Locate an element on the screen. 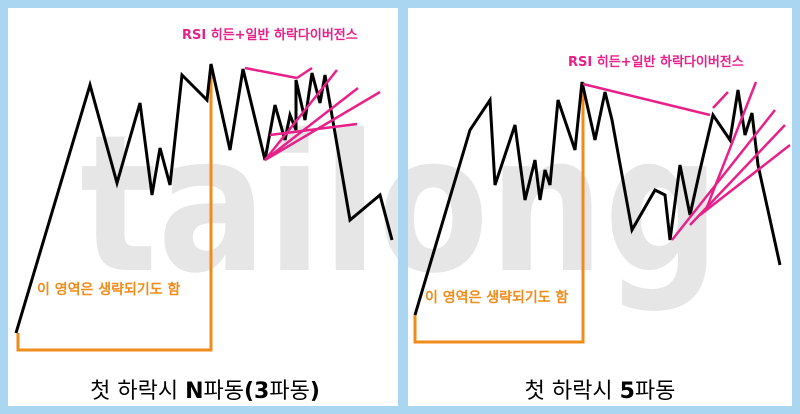 This screenshot has height=414, width=800. caption: 첫 하락시 N파동(3파동) is located at coordinates (205, 391).